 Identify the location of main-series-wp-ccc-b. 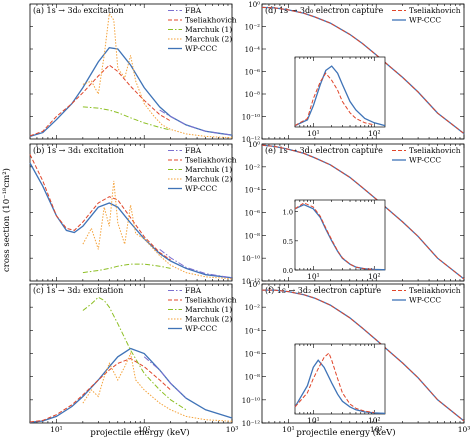
(131, 220).